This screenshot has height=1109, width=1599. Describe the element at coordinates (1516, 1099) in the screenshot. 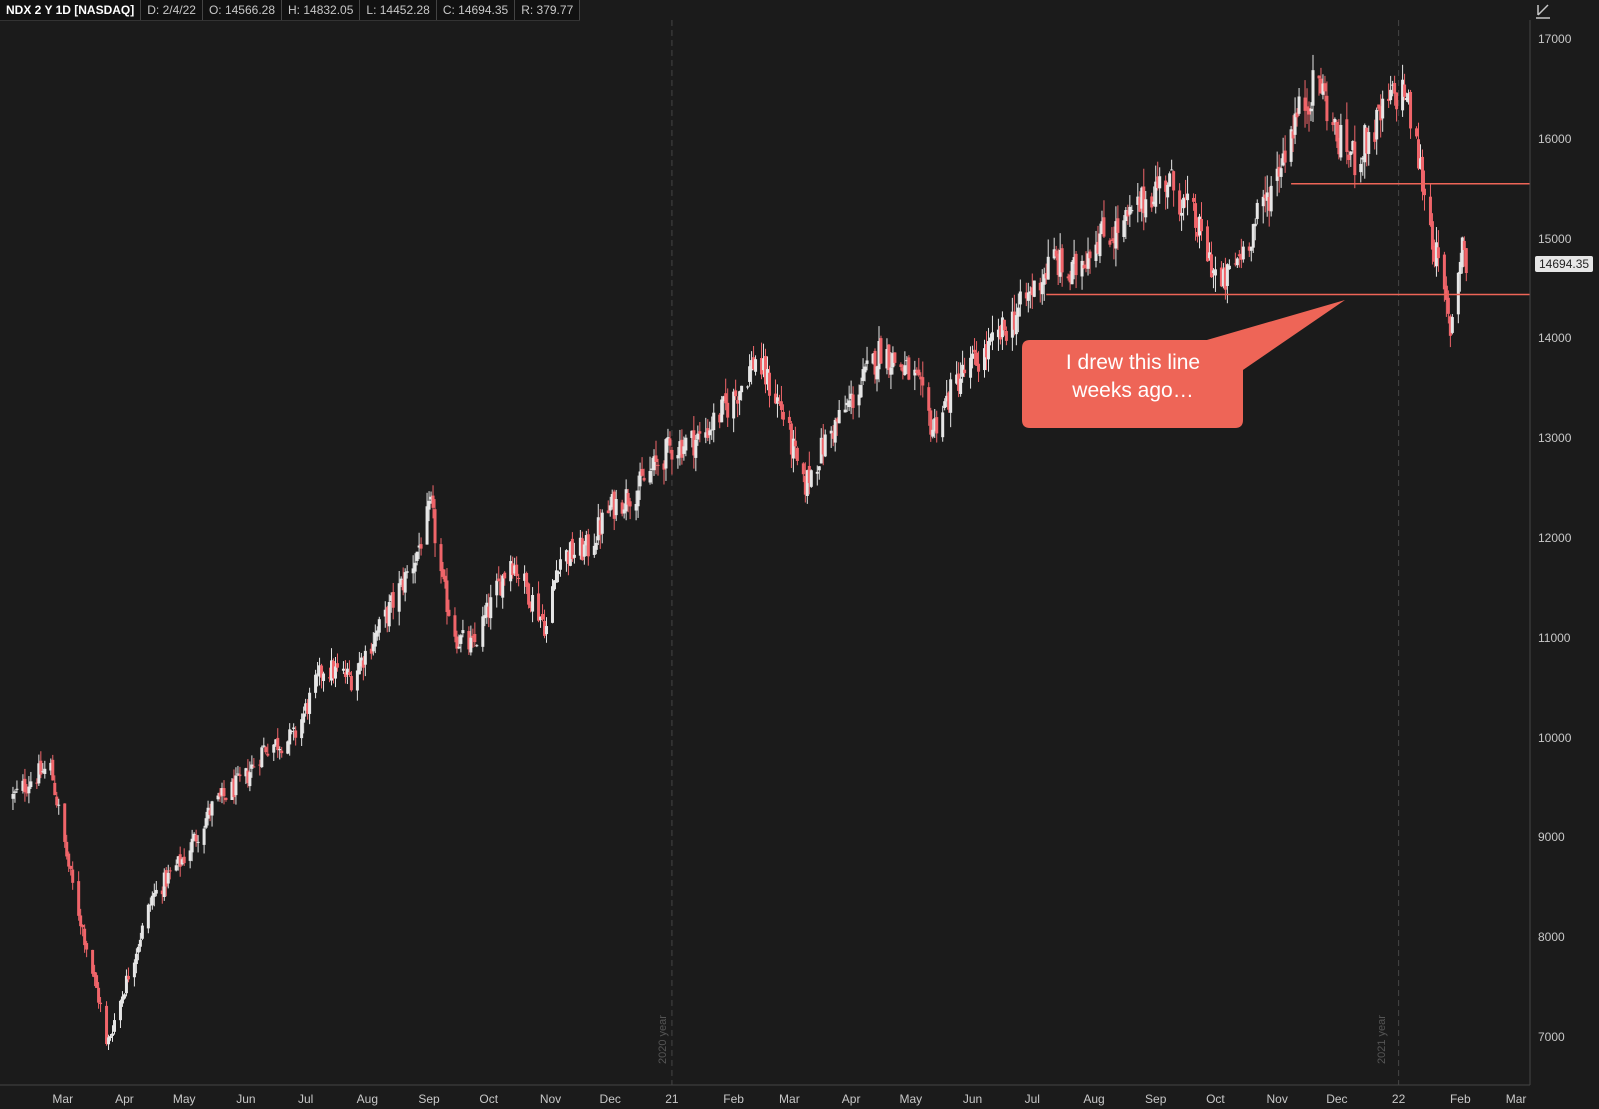

I see `x-tick-label: Mar` at that location.